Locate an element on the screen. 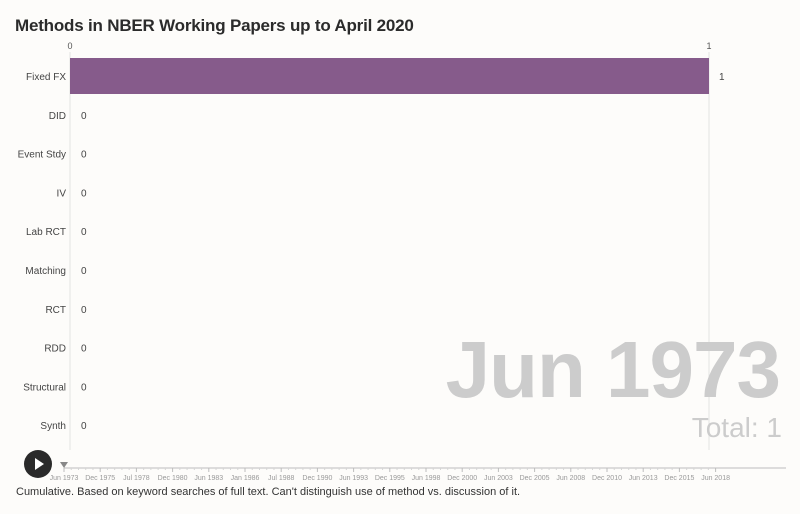  current-date-overlay: Jun 1973 is located at coordinates (613, 369).